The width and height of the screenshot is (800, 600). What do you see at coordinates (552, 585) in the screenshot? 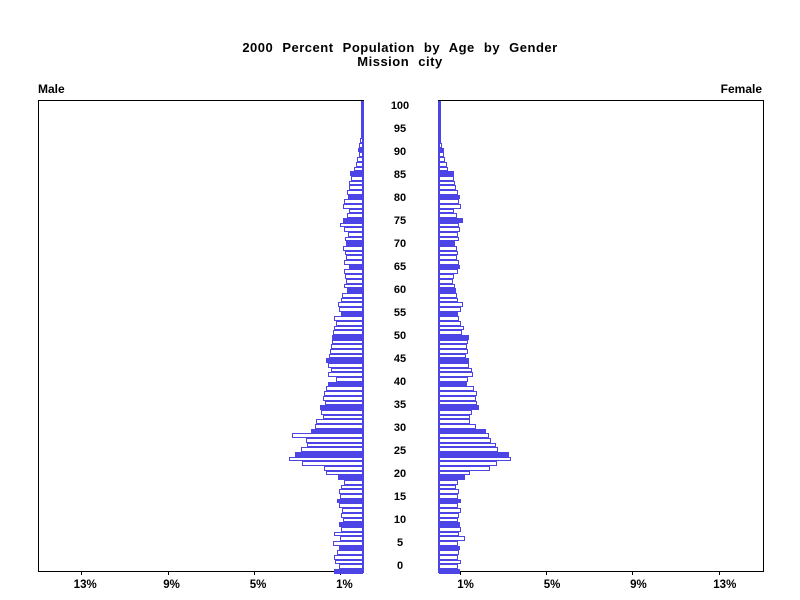
I see `pct-tick-label-right-5: 5%` at bounding box center [552, 585].